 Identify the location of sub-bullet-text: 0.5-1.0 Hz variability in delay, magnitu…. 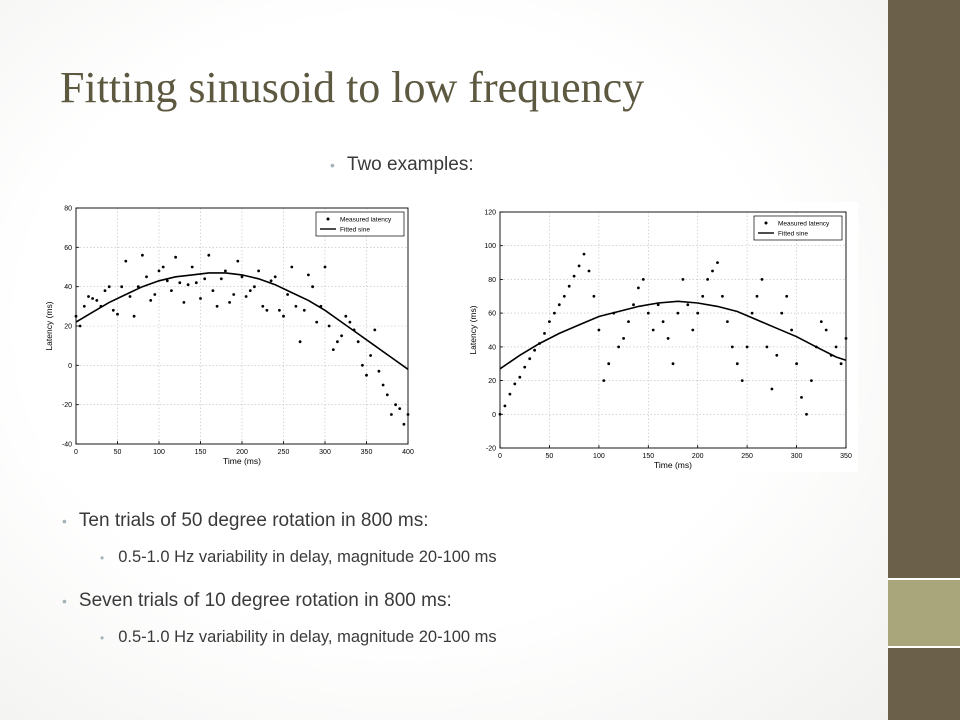
(307, 557).